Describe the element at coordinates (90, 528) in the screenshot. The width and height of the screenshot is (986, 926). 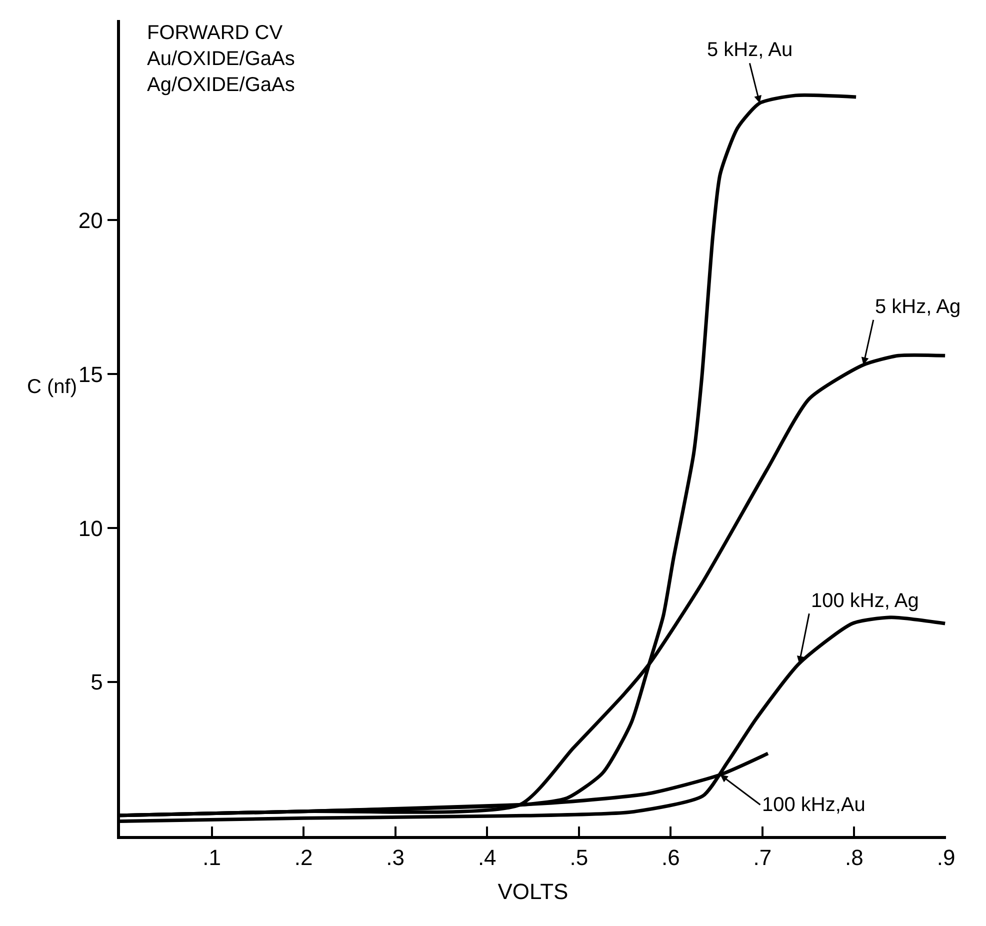
I see `y-tick-label: 10` at that location.